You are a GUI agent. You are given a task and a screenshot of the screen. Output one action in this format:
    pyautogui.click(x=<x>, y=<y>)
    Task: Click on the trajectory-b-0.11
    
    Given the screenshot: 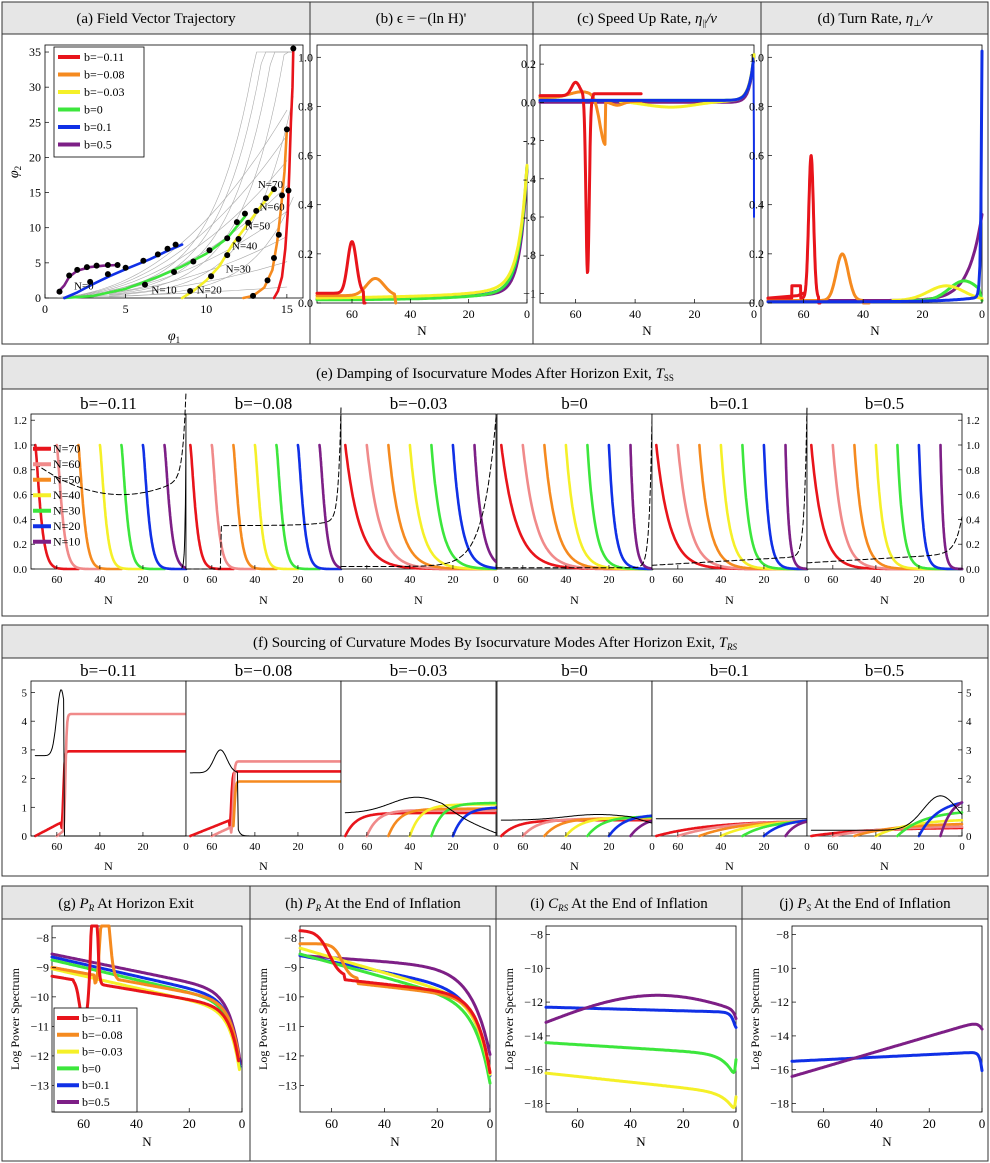 What is the action you would take?
    pyautogui.click(x=283, y=173)
    